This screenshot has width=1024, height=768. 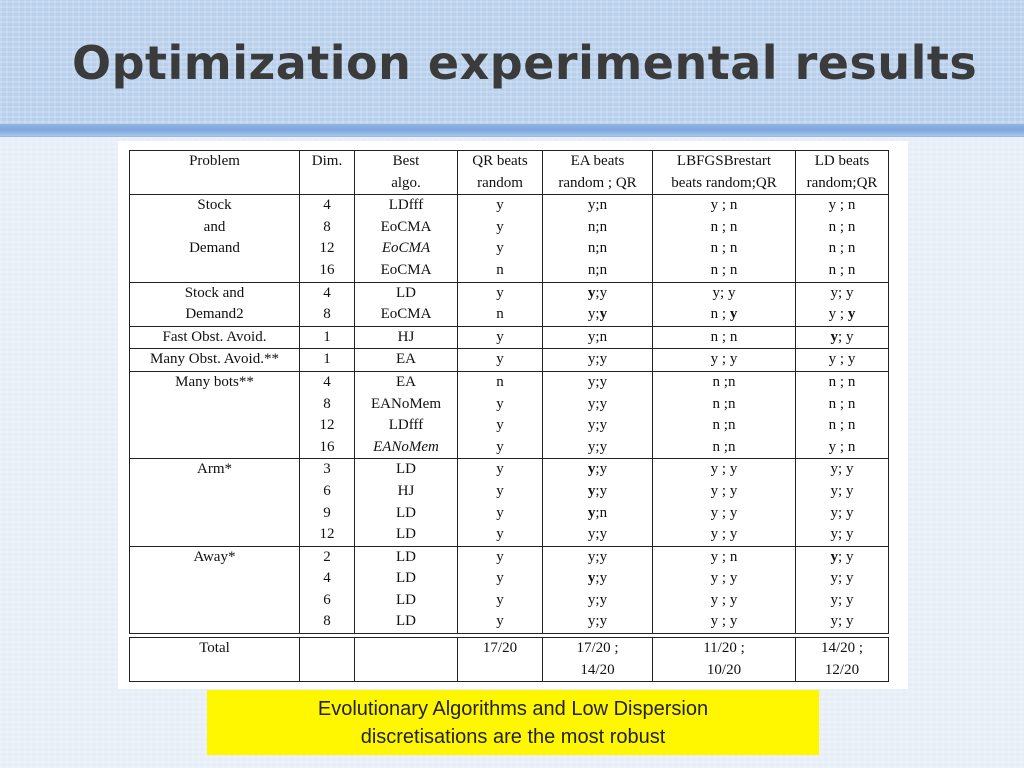 I want to click on table-row: 12 LD y y;y y ; y y; y, so click(x=509, y=535).